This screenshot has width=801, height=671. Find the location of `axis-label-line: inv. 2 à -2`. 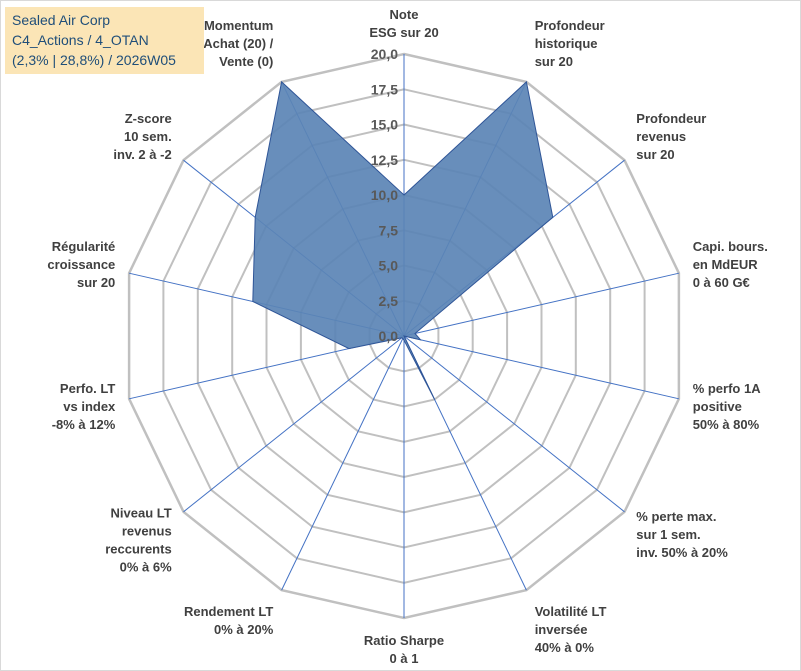

axis-label-line: inv. 2 à -2 is located at coordinates (142, 154).